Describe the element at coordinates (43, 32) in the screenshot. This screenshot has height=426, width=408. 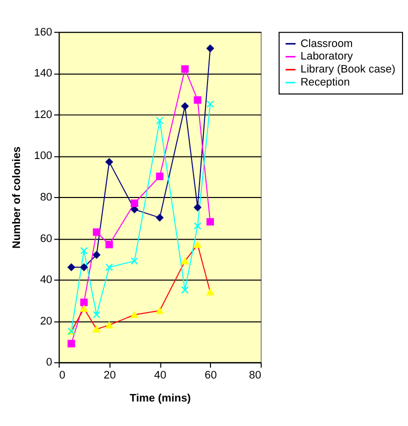
I see `y-tick-label: 160` at that location.